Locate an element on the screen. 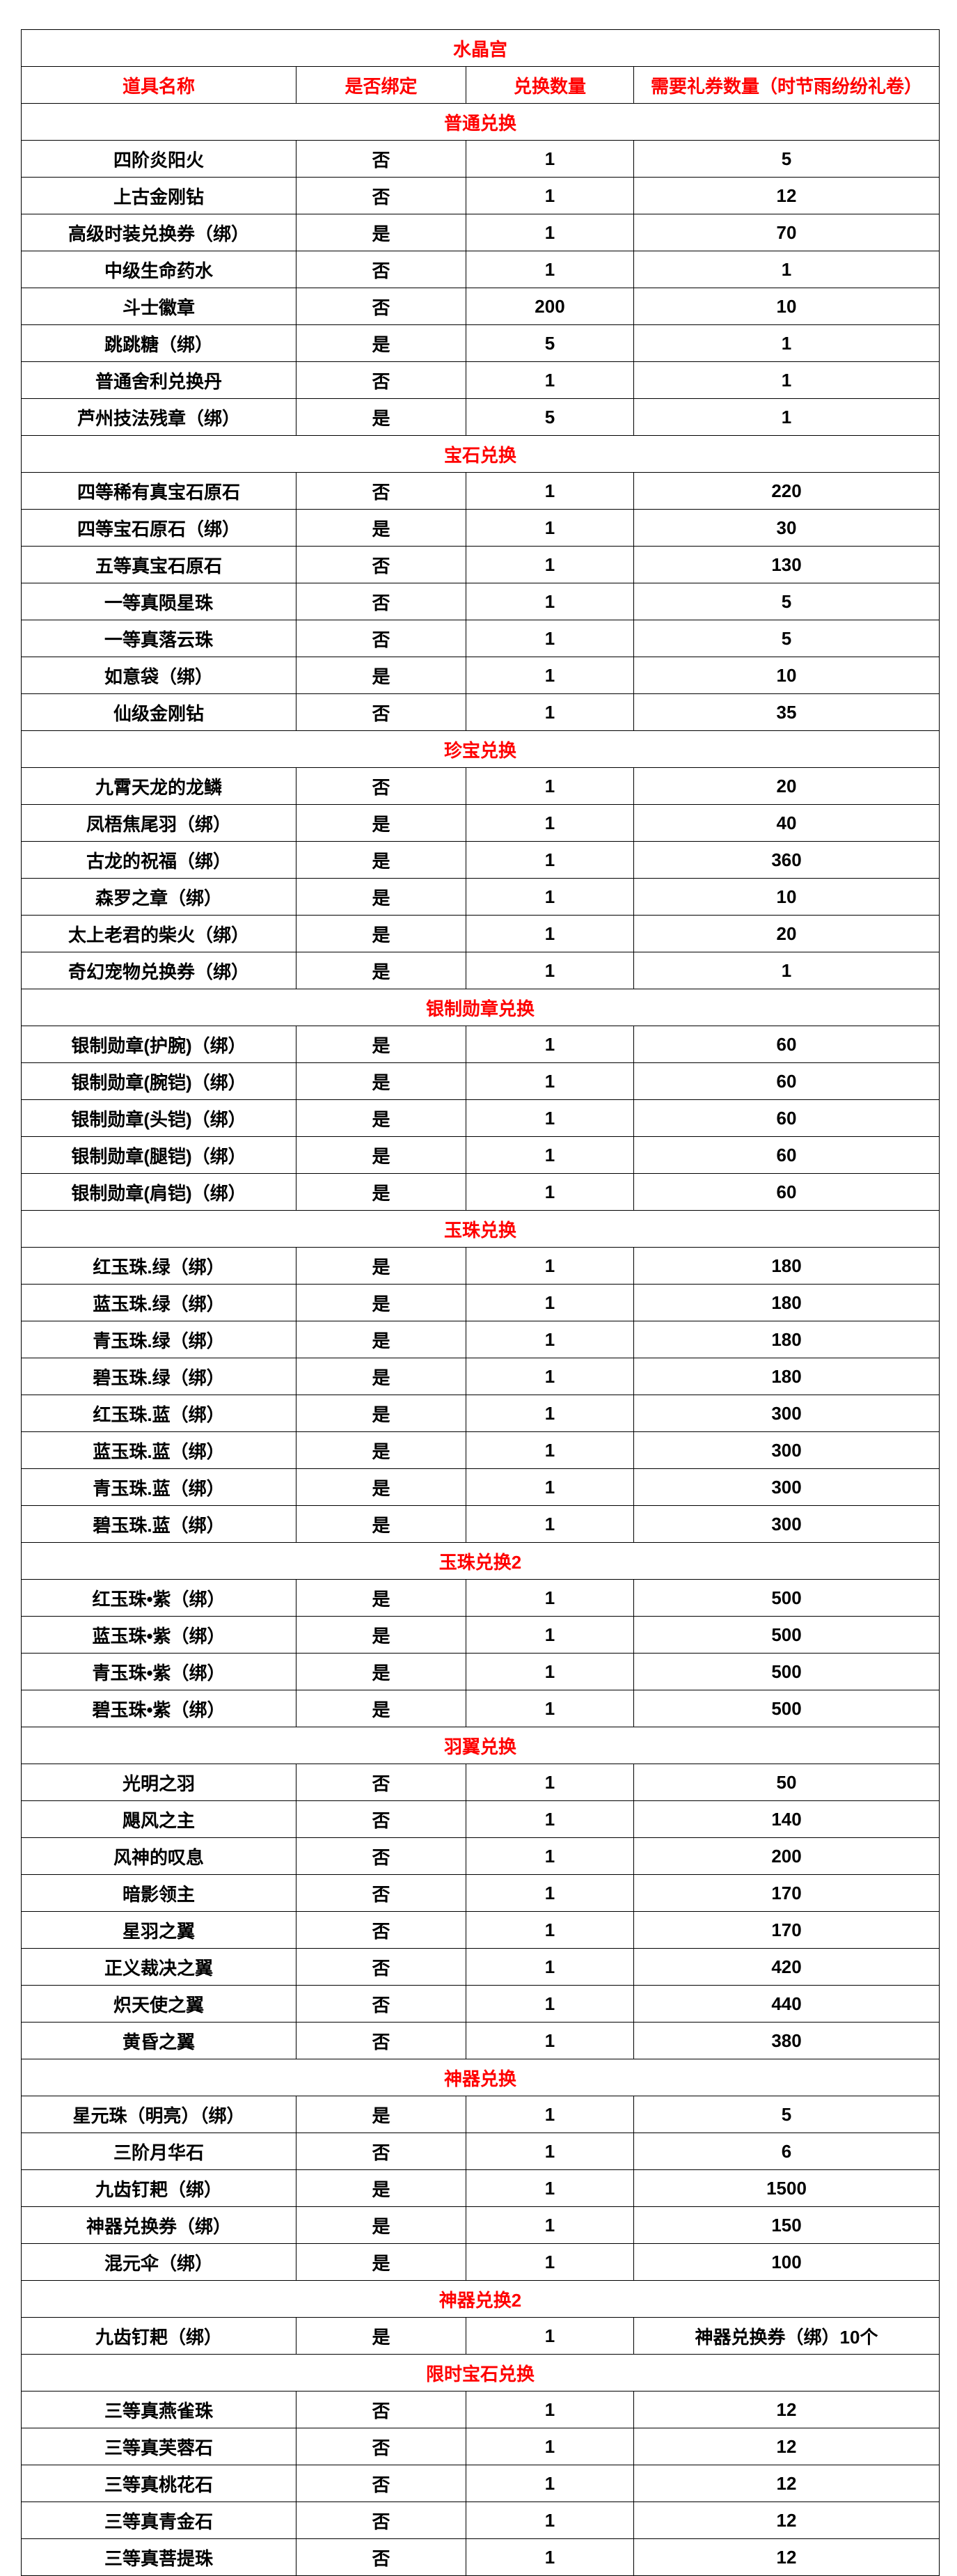  table-row: 蓝玉珠•紫（绑）是 1 500 is located at coordinates (480, 1635).